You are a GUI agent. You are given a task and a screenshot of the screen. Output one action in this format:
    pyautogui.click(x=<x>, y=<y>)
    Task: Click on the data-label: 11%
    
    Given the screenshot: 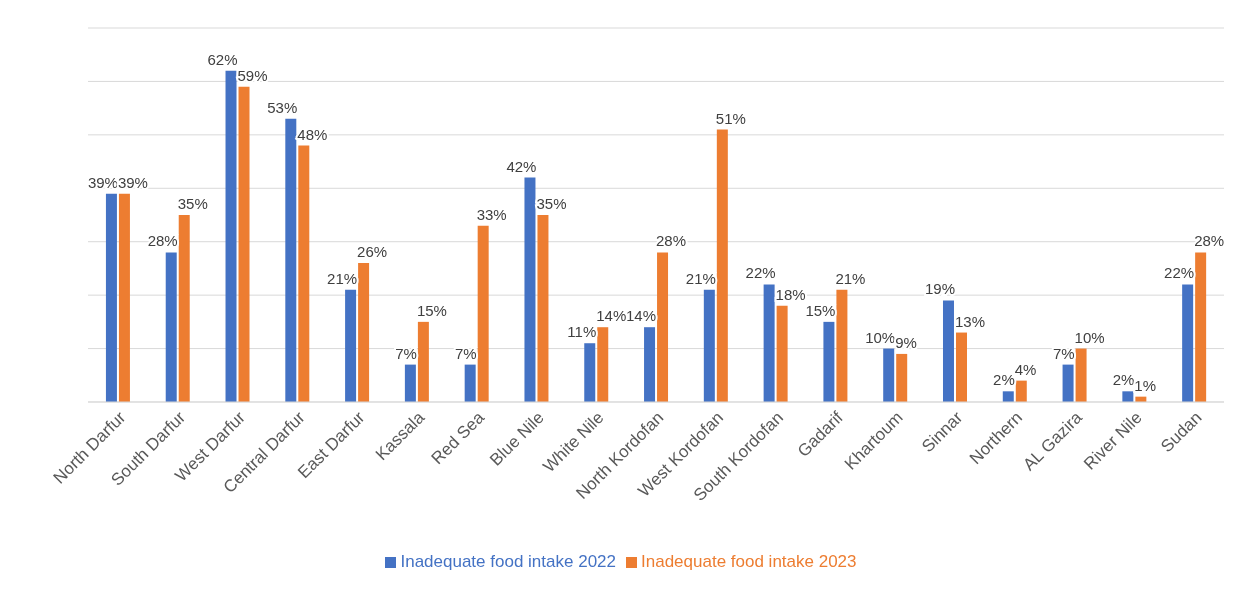 What is the action you would take?
    pyautogui.click(x=582, y=332)
    